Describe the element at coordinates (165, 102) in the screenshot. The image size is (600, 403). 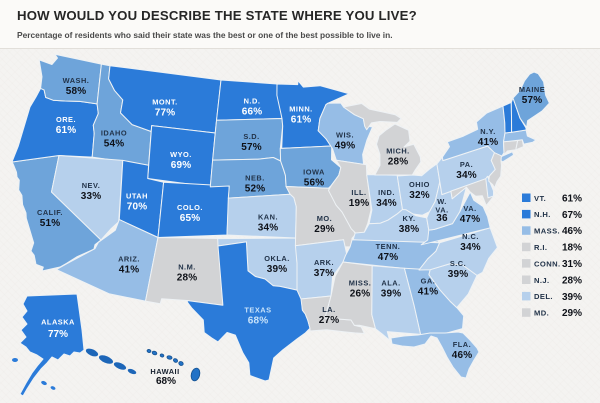
I see `svg-text: MONT.` at that location.